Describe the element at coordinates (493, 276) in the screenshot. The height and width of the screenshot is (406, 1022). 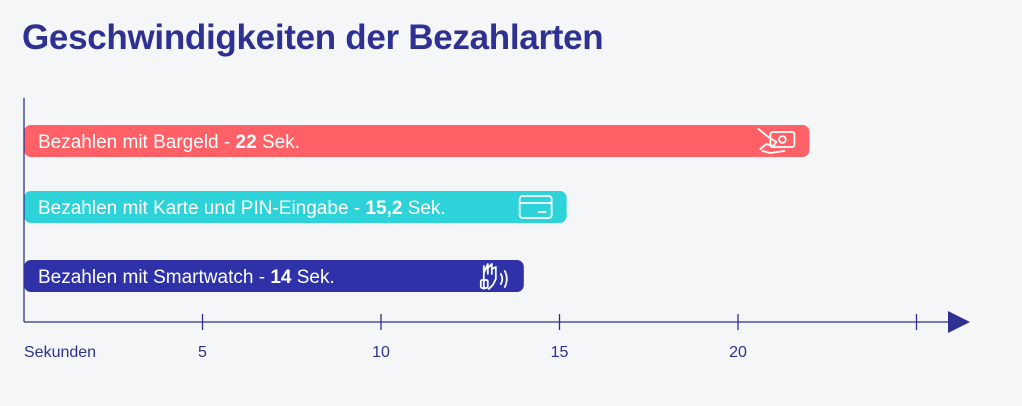
I see `contactless-hand-icon` at that location.